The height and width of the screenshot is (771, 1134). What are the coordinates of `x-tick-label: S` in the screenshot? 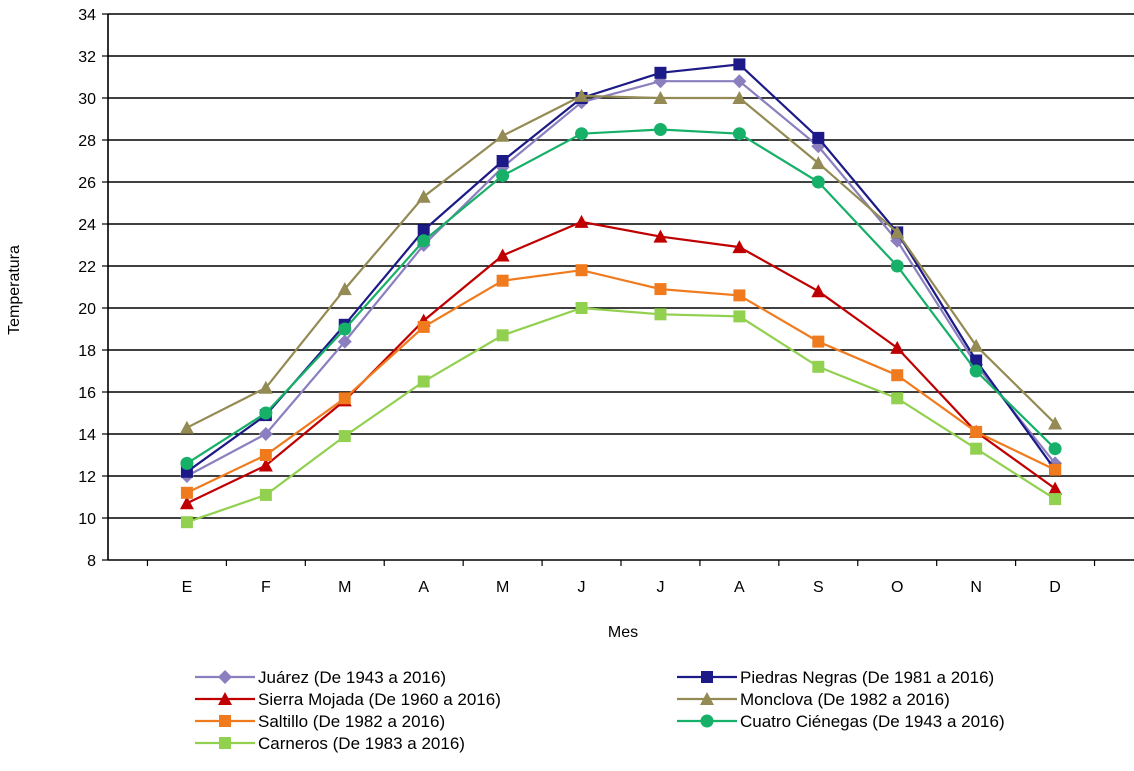 It's located at (818, 587).